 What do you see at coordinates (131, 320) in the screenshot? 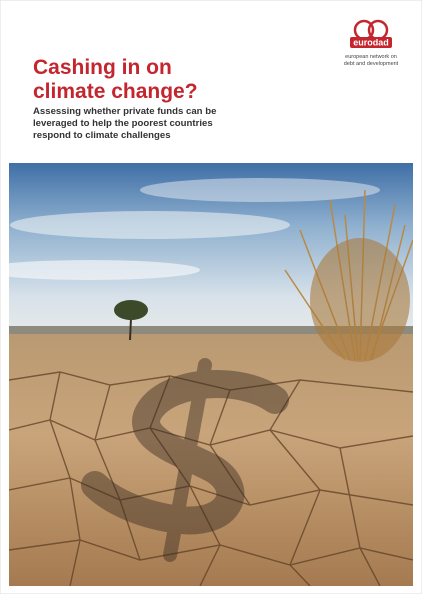
I see `tree` at bounding box center [131, 320].